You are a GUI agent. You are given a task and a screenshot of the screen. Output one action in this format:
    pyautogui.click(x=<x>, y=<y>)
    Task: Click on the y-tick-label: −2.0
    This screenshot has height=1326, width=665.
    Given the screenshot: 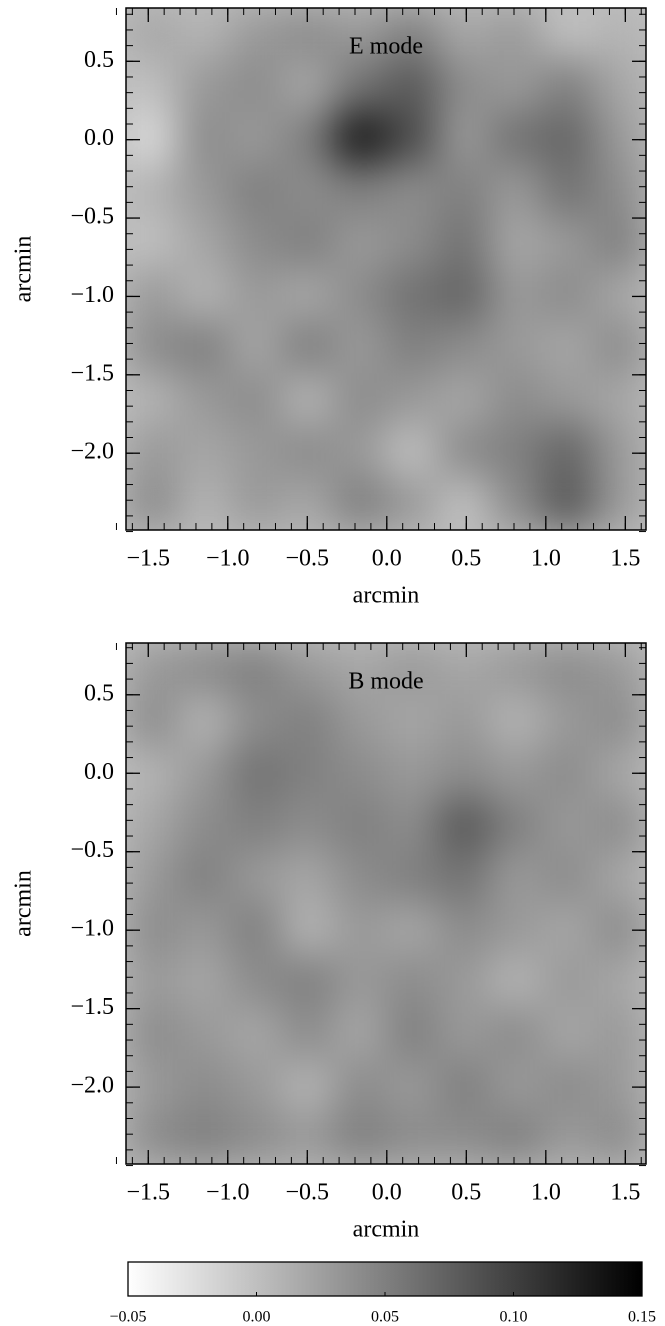 What is the action you would take?
    pyautogui.click(x=92, y=452)
    